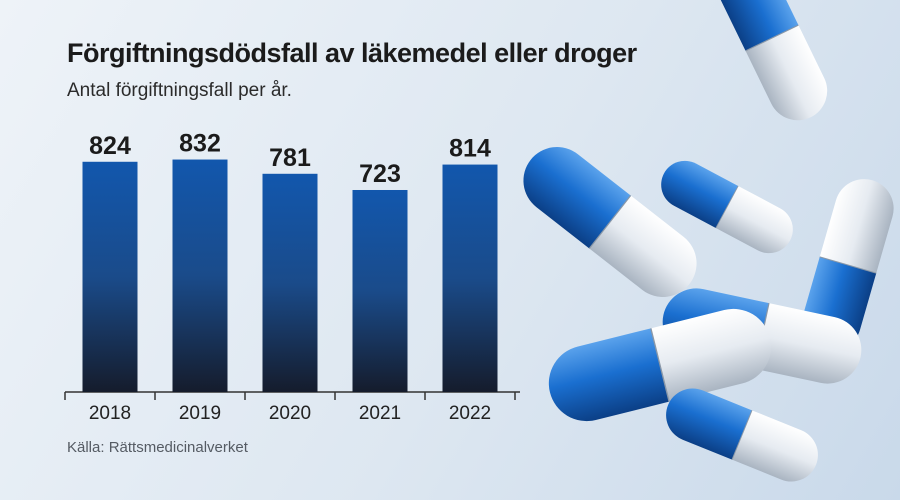 The width and height of the screenshot is (900, 500). What do you see at coordinates (179, 90) in the screenshot?
I see `chart-subtitle: Antal förgiftningsfall per år.` at bounding box center [179, 90].